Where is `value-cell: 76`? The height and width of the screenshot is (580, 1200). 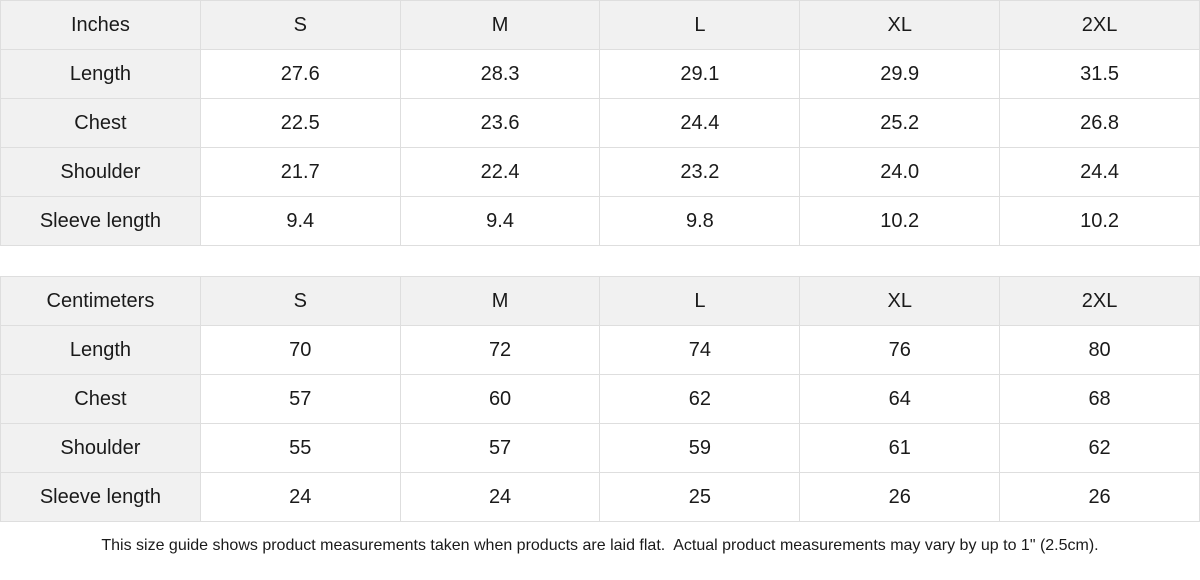
value-cell: 76 is located at coordinates (900, 350).